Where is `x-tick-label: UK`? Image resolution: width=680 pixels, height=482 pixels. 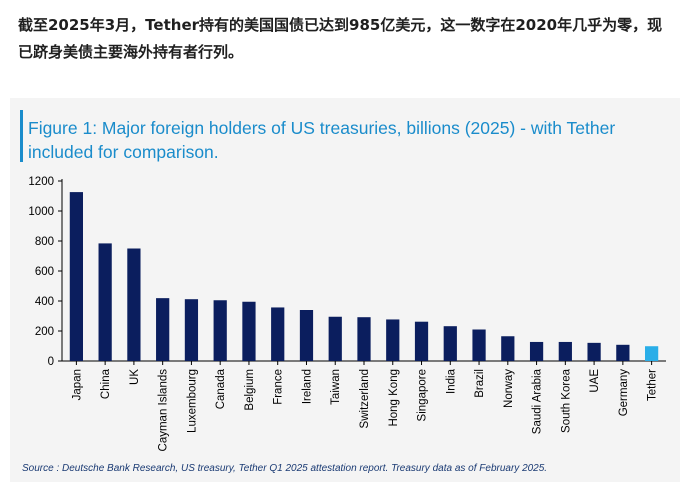 x-tick-label: UK is located at coordinates (135, 377).